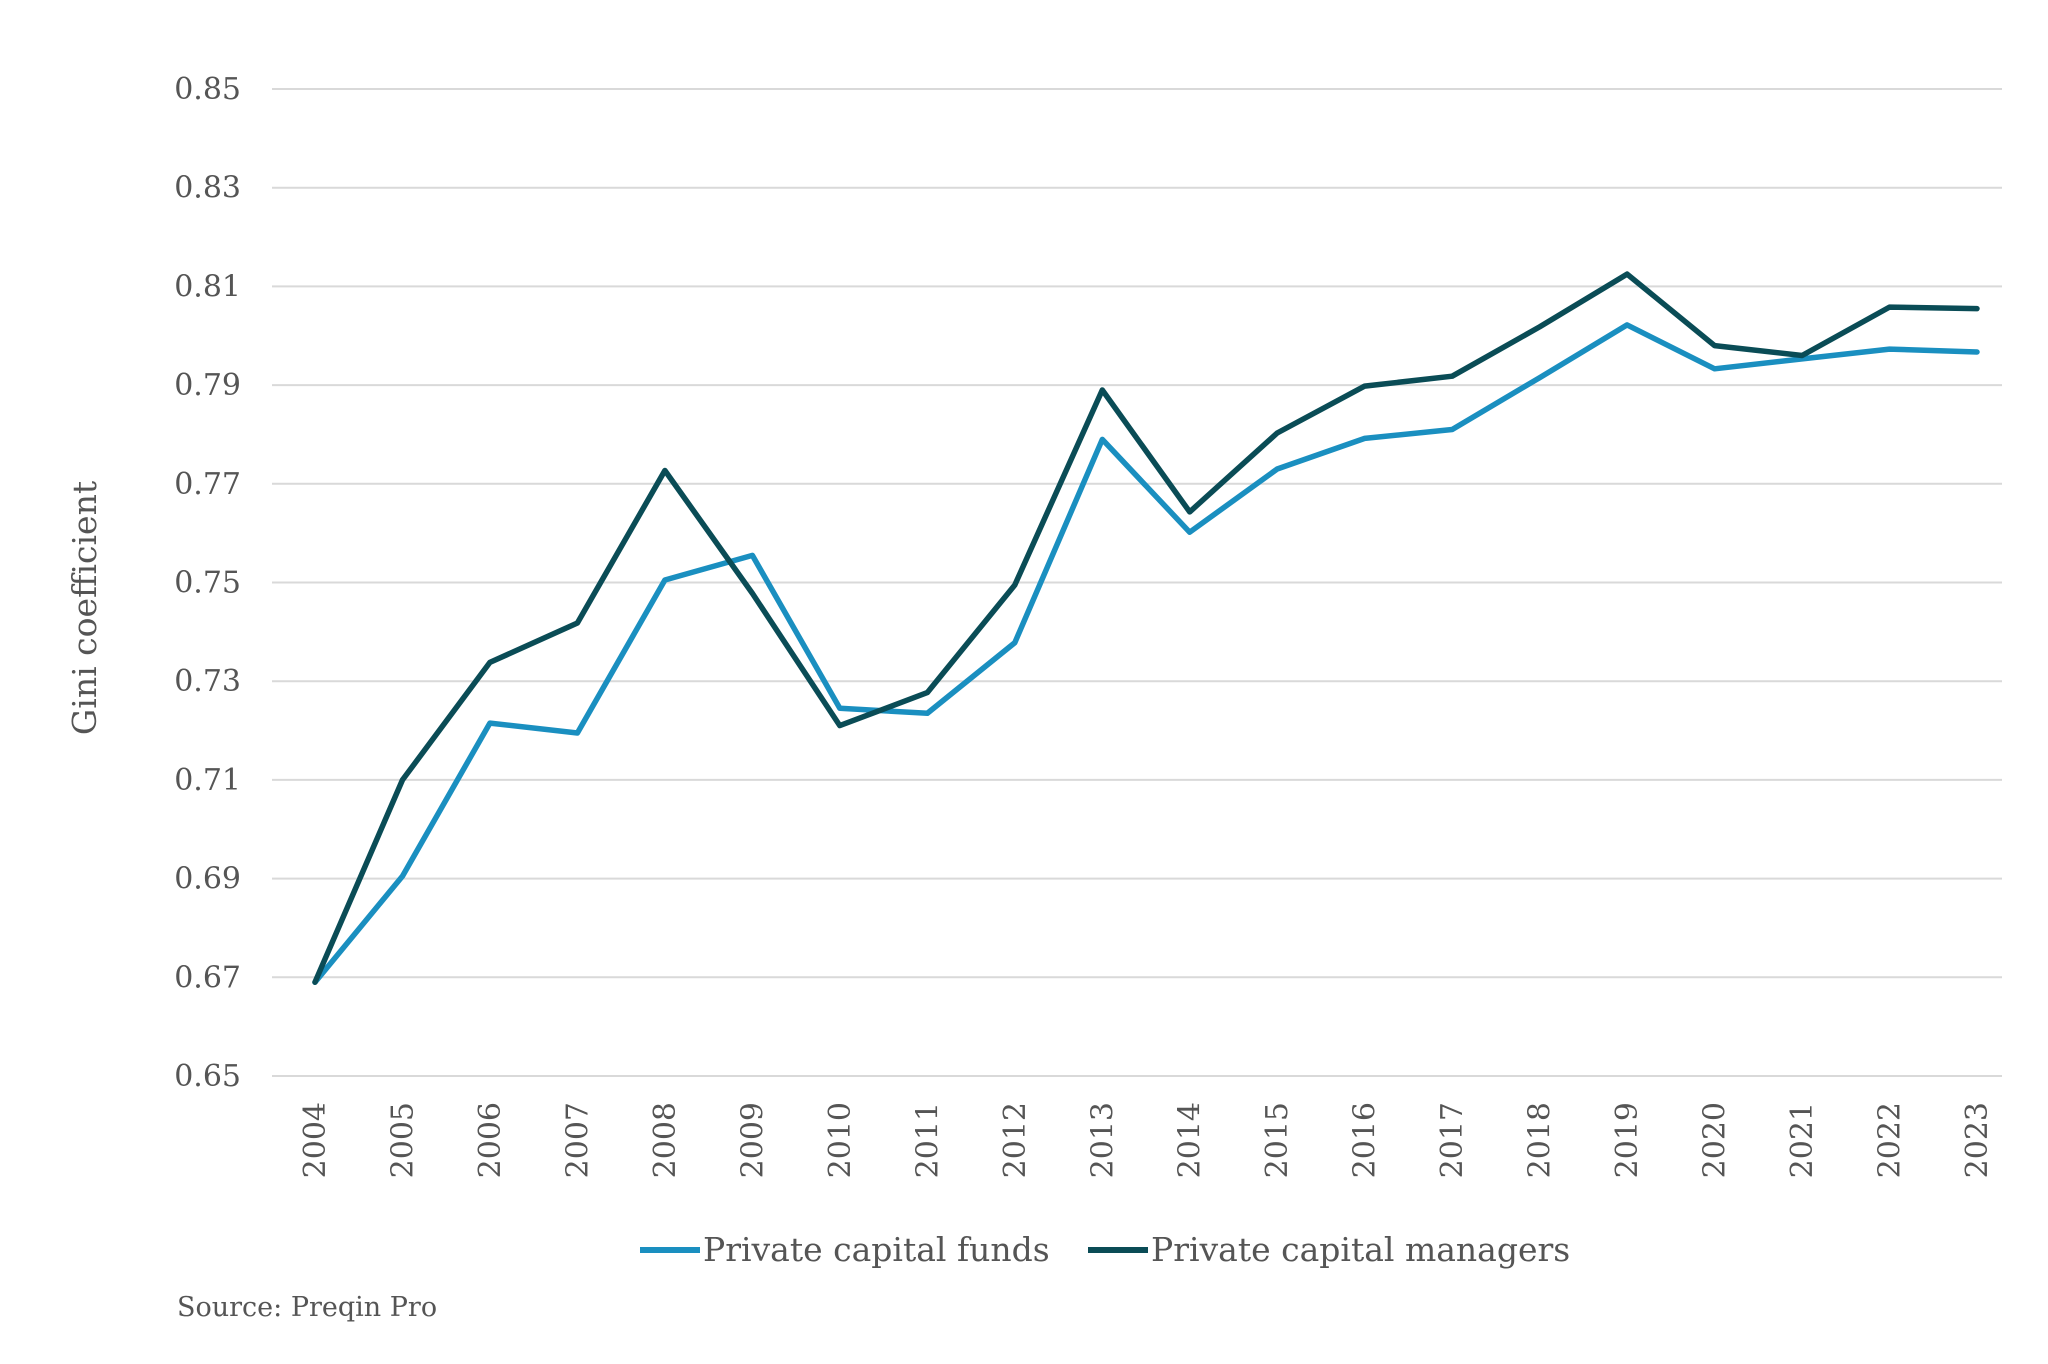 This screenshot has width=2048, height=1364. Describe the element at coordinates (207, 484) in the screenshot. I see `y-tick-label: 0.77` at that location.